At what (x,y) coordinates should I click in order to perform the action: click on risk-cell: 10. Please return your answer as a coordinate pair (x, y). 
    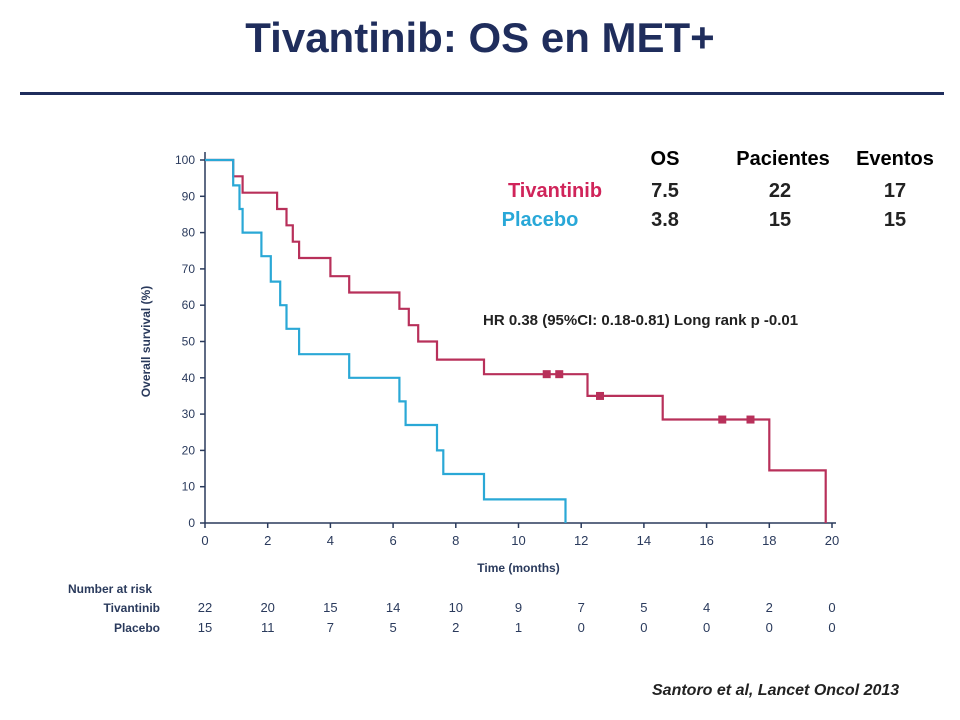
    Looking at the image, I should click on (456, 607).